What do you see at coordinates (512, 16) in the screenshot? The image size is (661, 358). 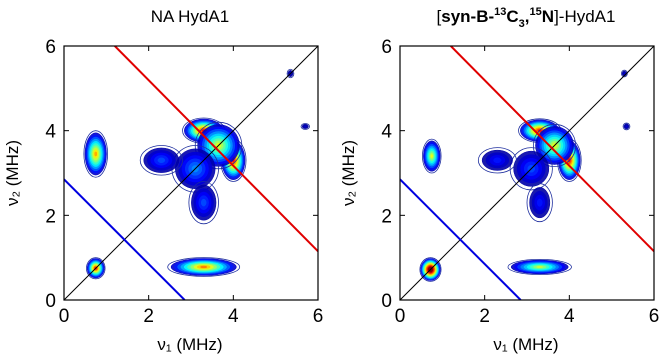 I see `right-title-carbon: C` at bounding box center [512, 16].